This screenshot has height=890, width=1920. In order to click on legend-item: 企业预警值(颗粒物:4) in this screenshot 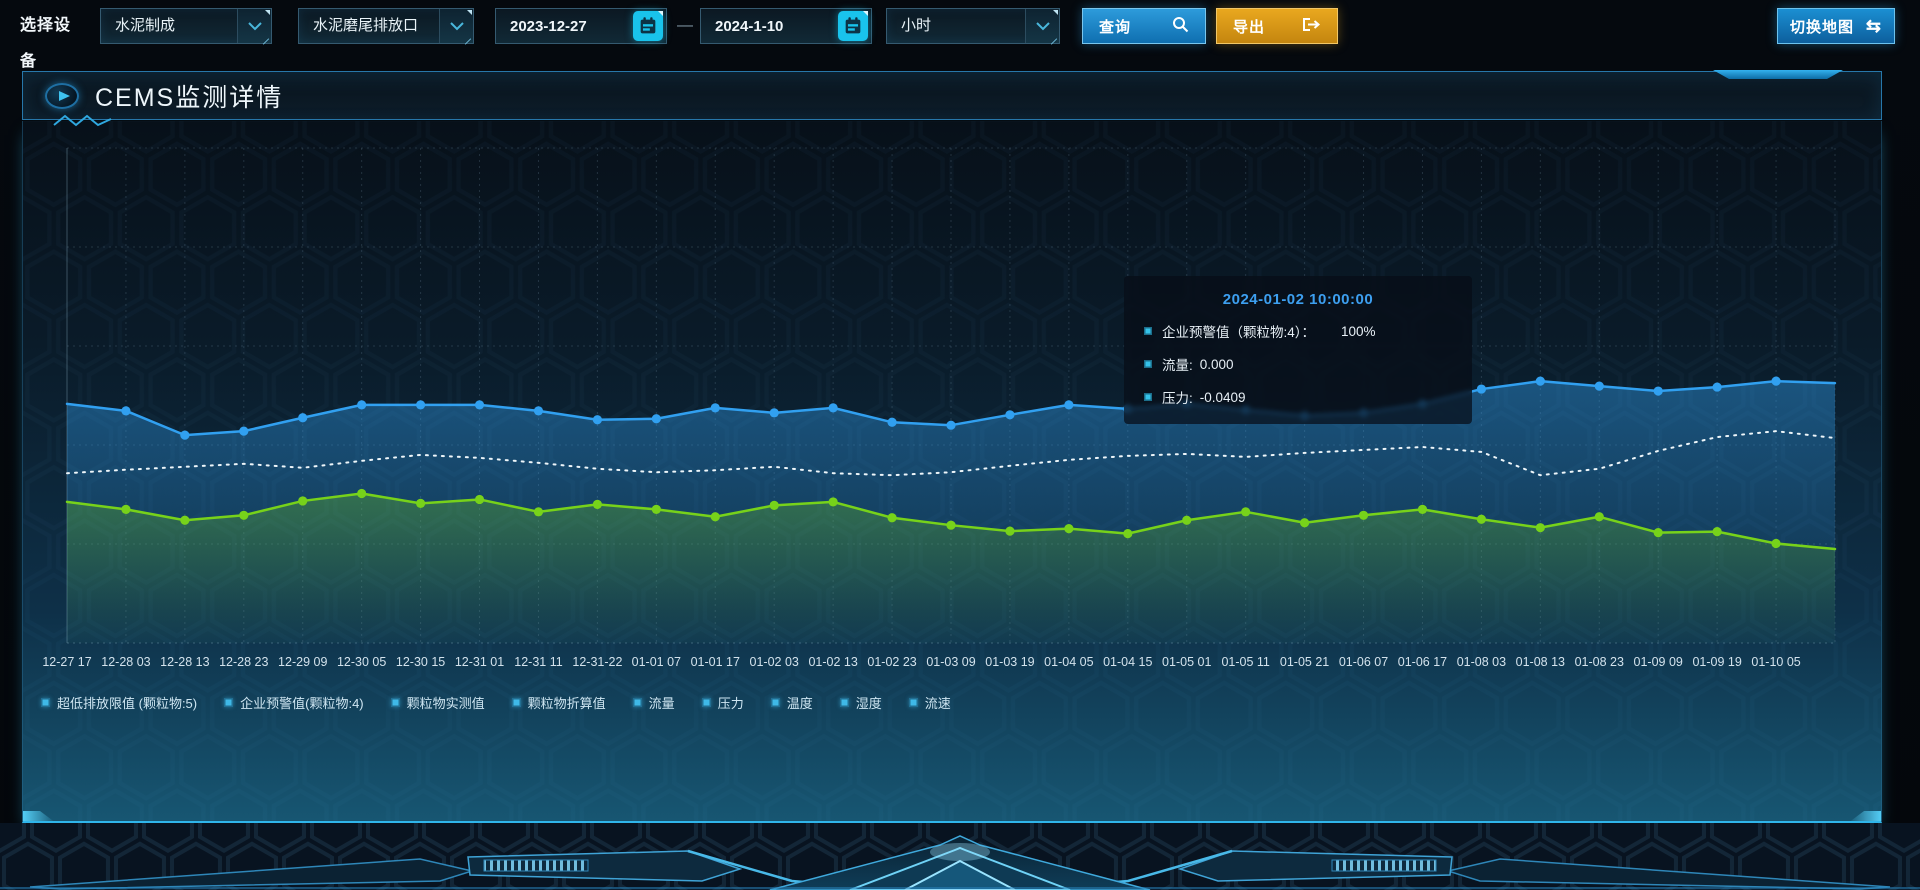, I will do `click(294, 702)`.